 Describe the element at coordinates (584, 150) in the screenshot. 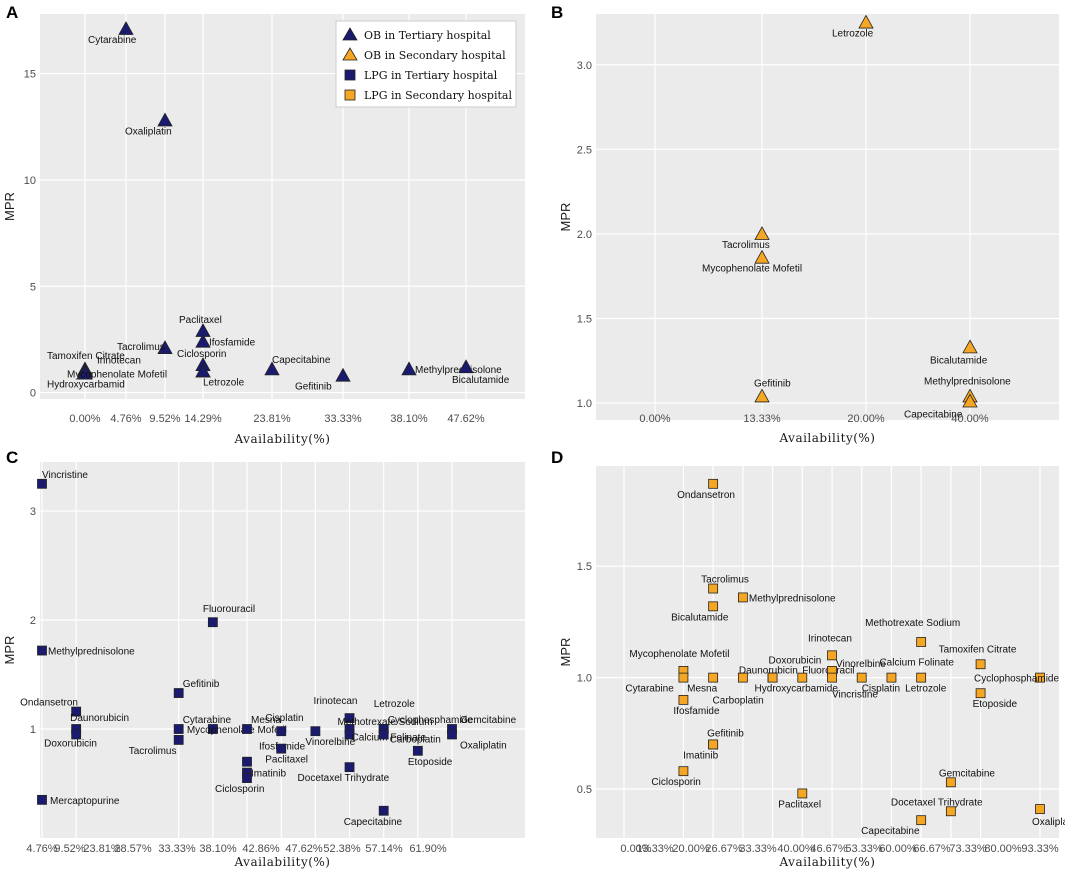

I see `y-tick-label: 2.5` at that location.